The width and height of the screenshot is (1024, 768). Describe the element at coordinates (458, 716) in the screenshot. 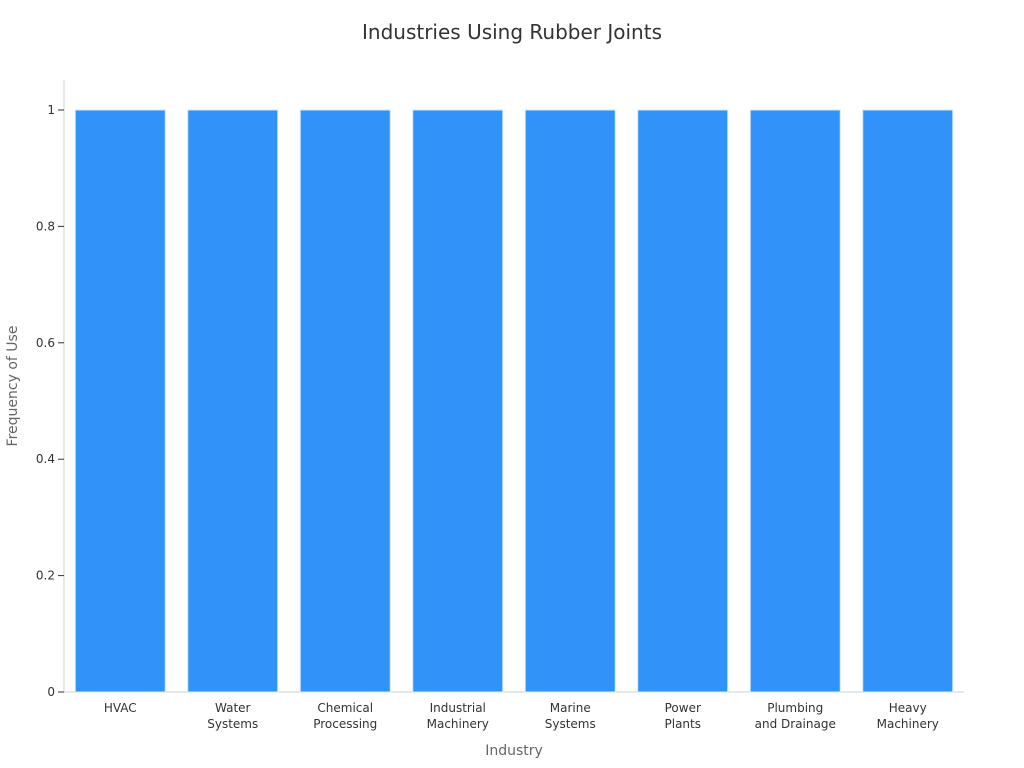

I see `x-tick-label: Industrial Machinery` at that location.